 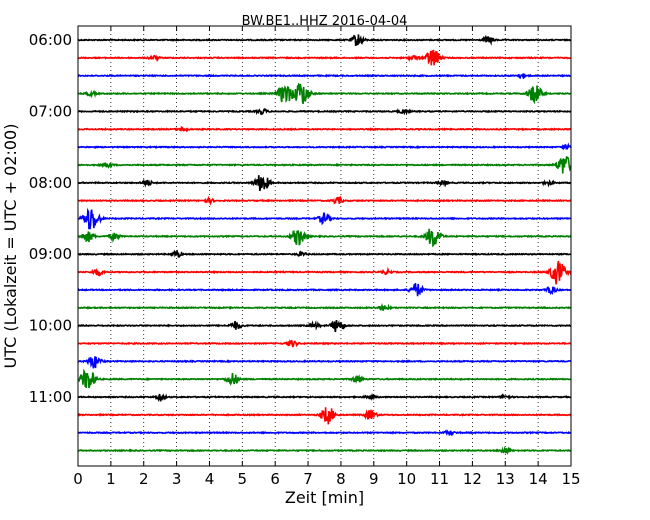 What do you see at coordinates (406, 479) in the screenshot?
I see `x-tick-label: 10` at bounding box center [406, 479].